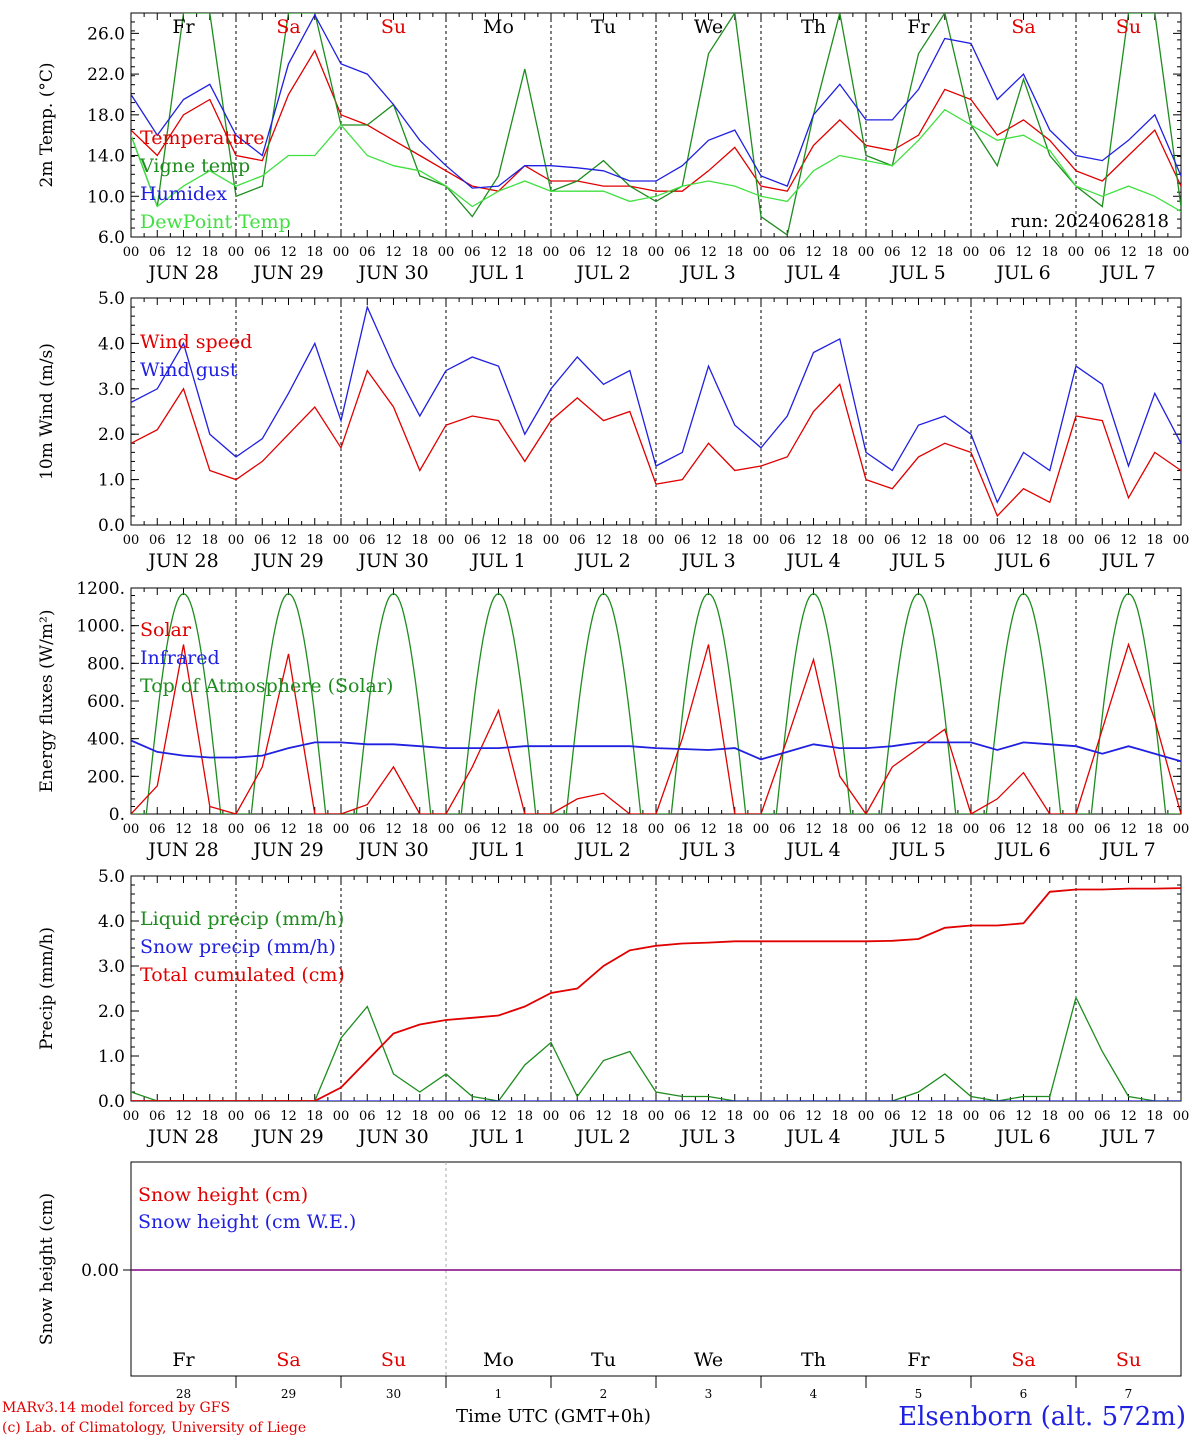 The image size is (1194, 1440). What do you see at coordinates (106, 777) in the screenshot?
I see `y-tick-label: 200.` at bounding box center [106, 777].